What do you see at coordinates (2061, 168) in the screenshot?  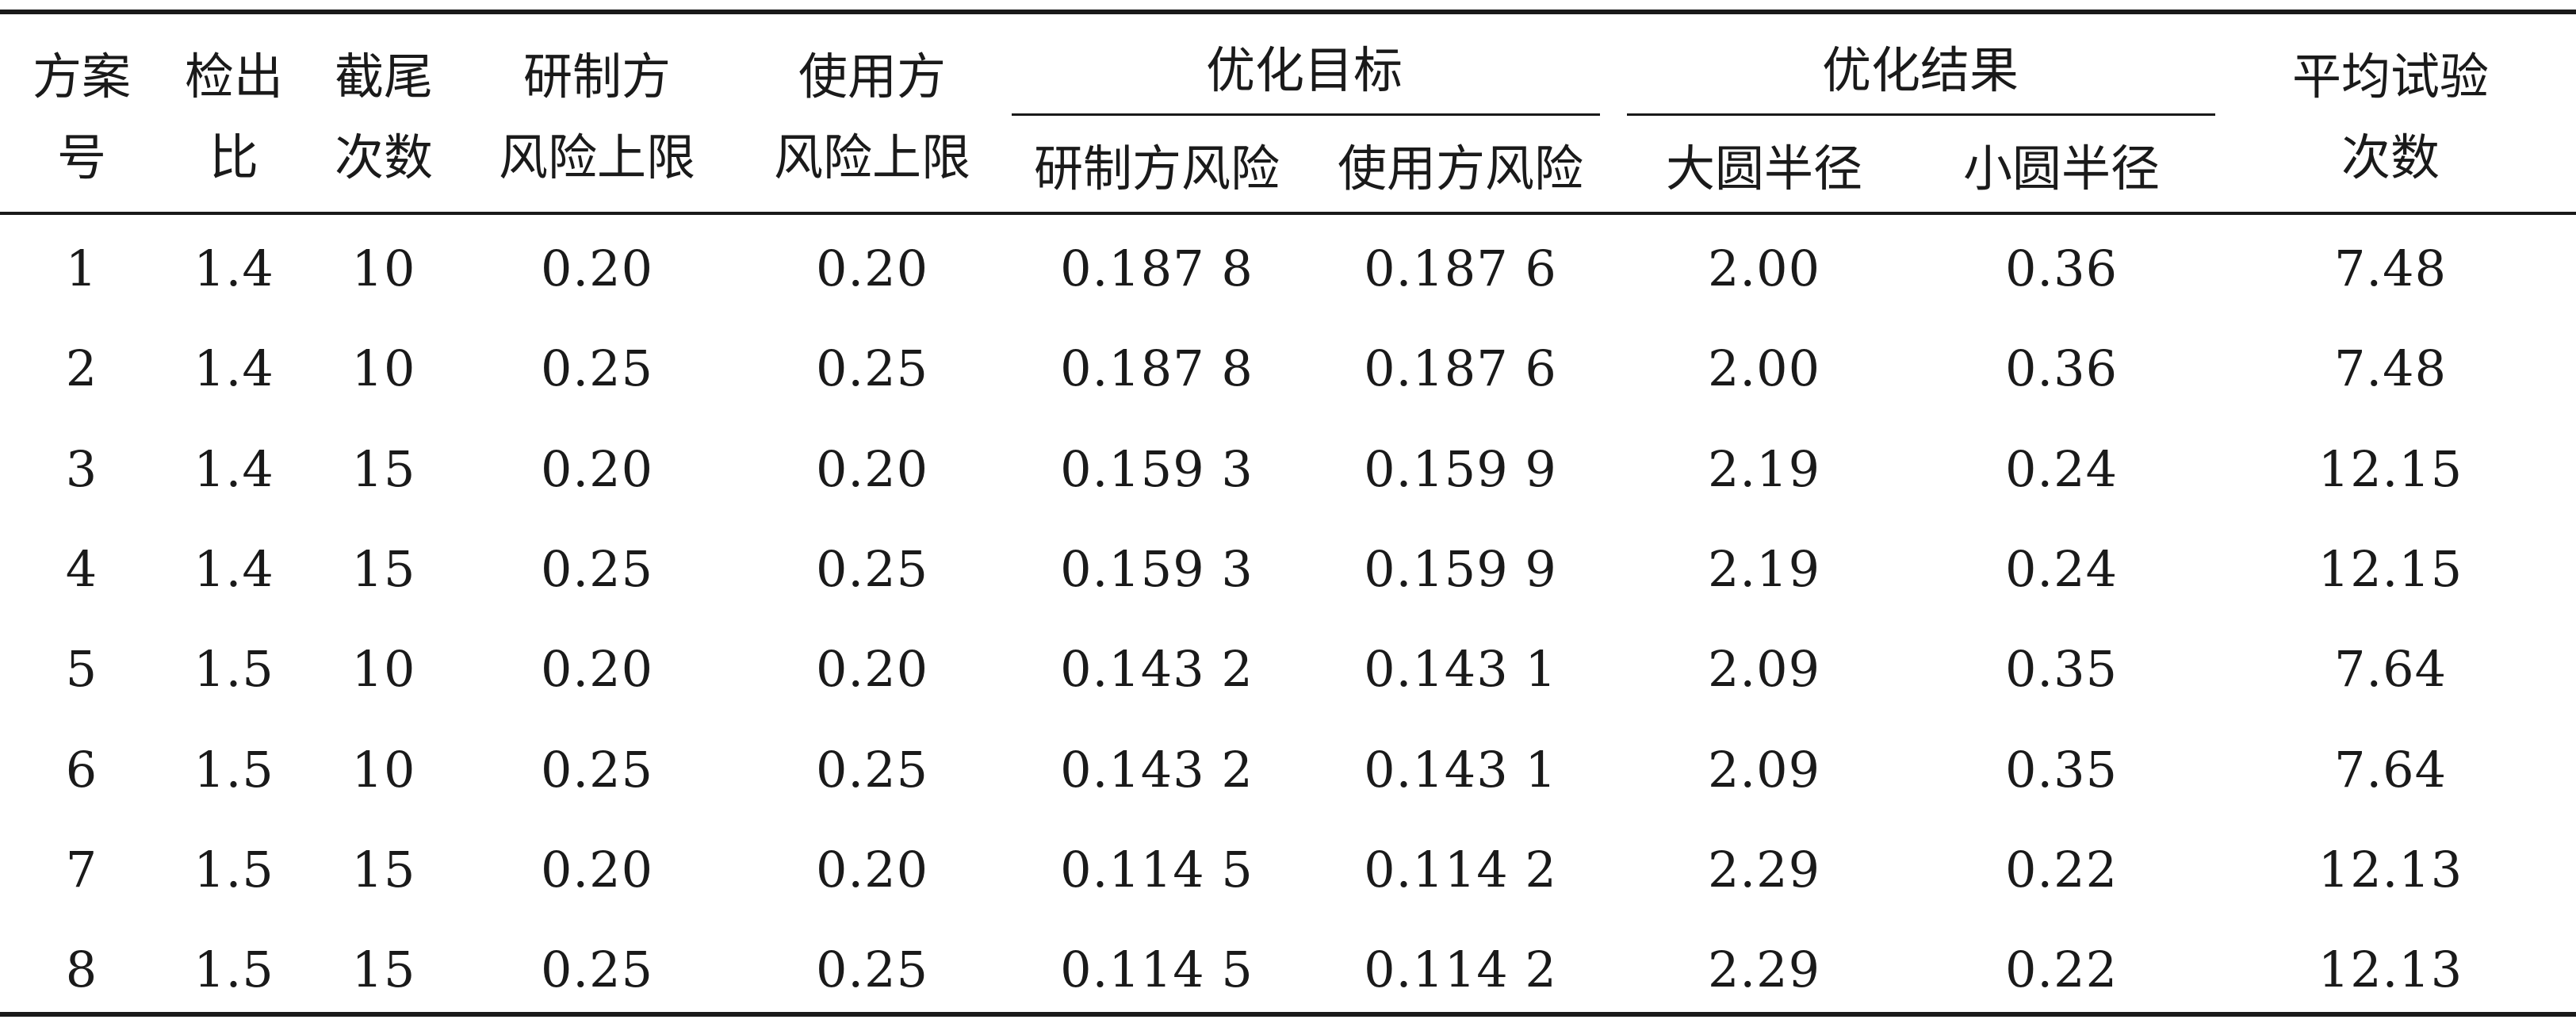 I see `header-opt-result-small-radius: 小圆半径` at bounding box center [2061, 168].